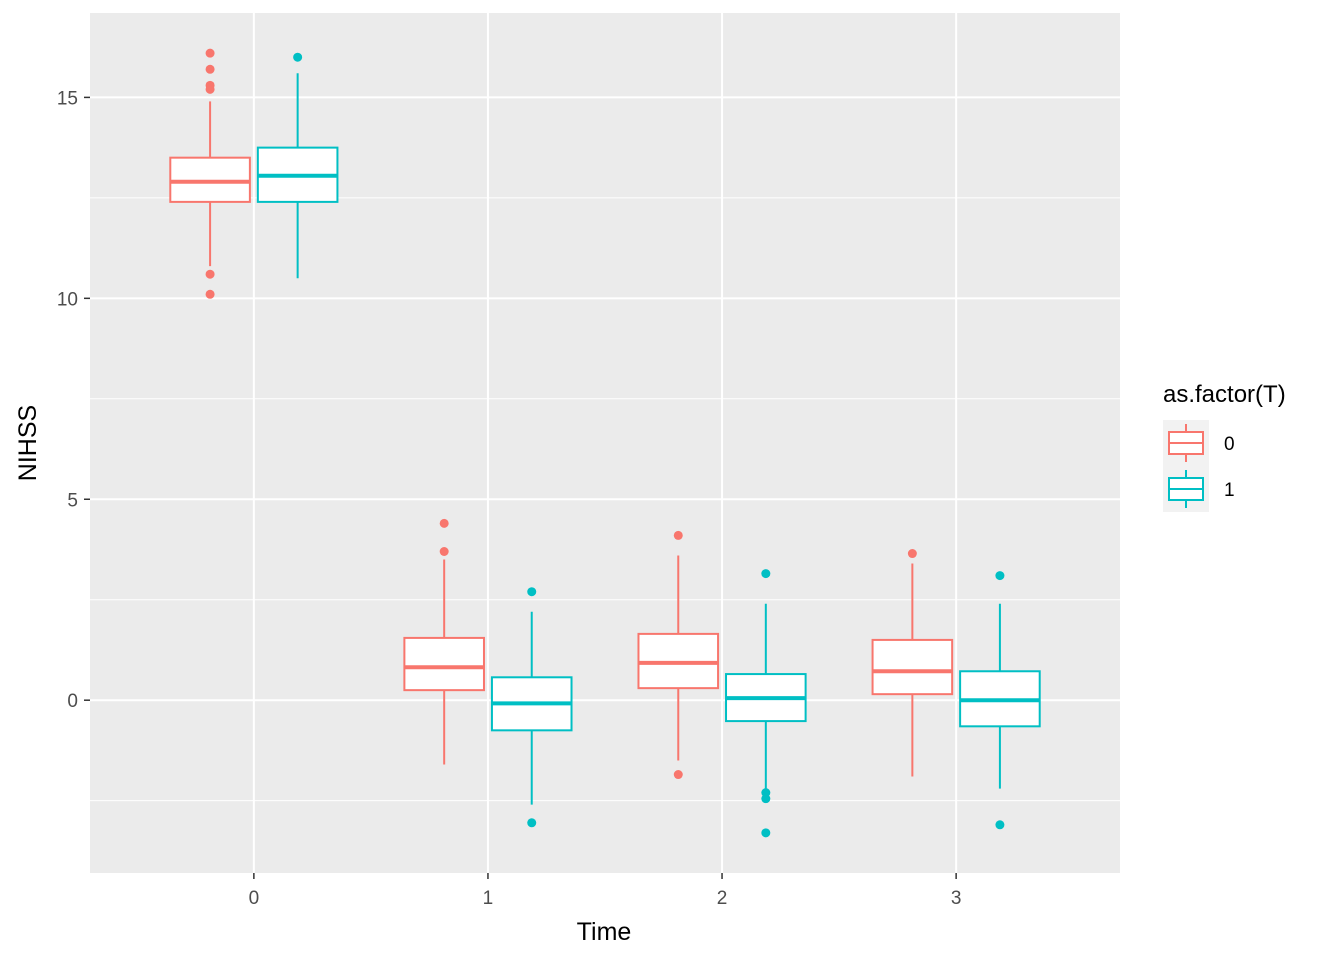 This screenshot has width=1344, height=960. What do you see at coordinates (604, 932) in the screenshot?
I see `x-axis-title: Time` at bounding box center [604, 932].